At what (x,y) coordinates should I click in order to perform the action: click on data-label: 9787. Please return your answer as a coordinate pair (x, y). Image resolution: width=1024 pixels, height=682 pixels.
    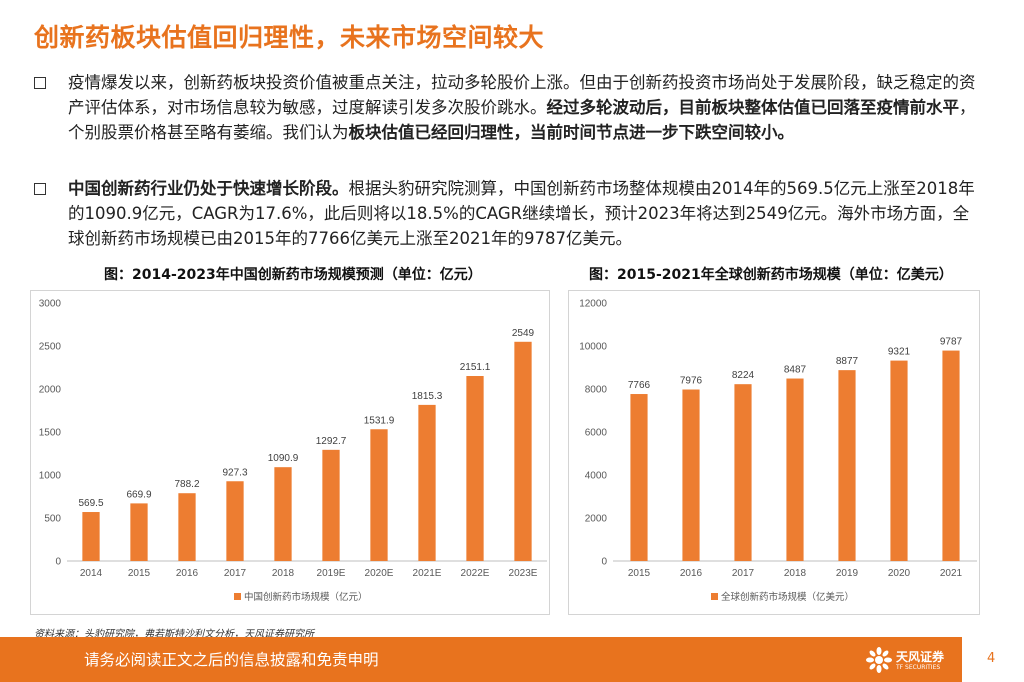
    Looking at the image, I should click on (951, 342).